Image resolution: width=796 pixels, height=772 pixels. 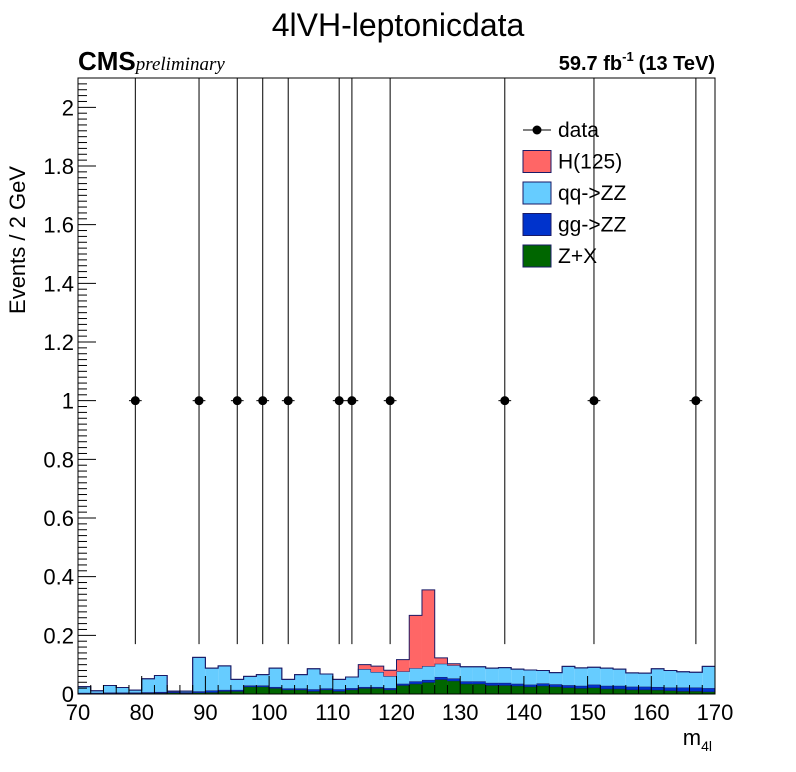 I want to click on legend-marker, so click(x=537, y=130).